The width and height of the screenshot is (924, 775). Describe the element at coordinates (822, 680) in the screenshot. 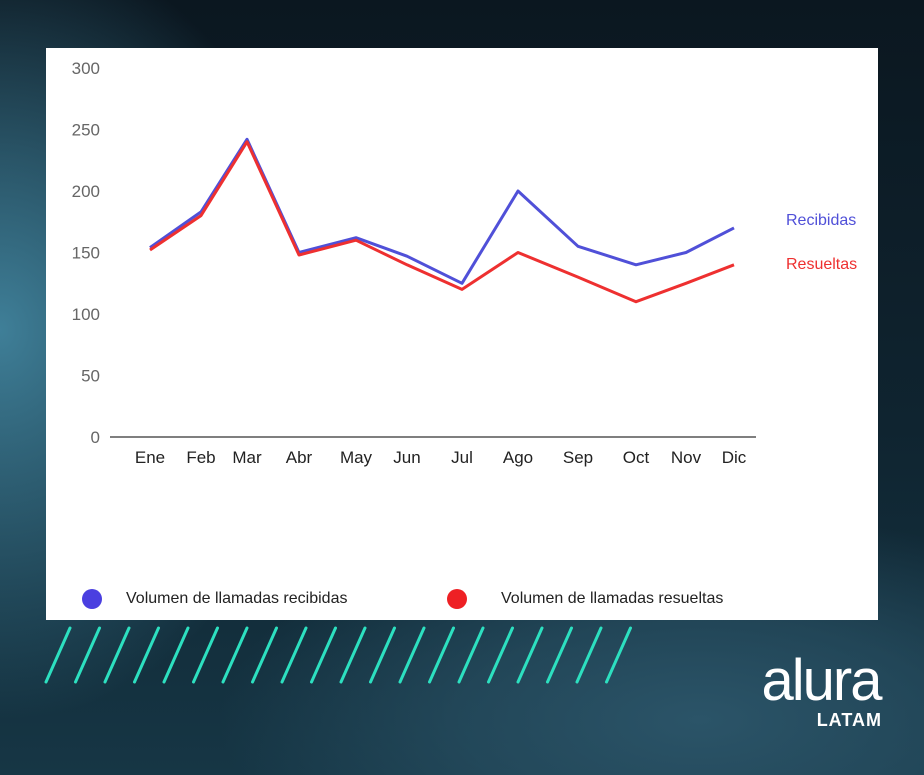

I see `logo-word: alura` at that location.